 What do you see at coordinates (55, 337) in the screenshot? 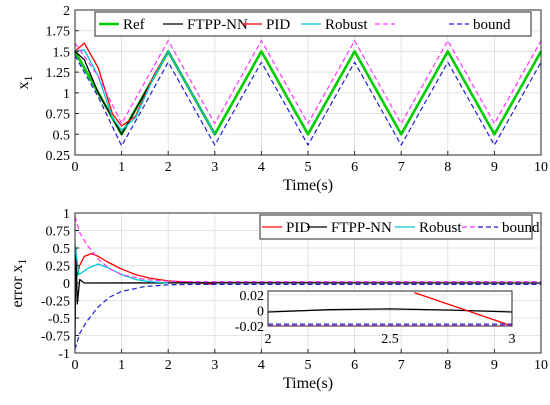
I see `y-tick-label: -0.75` at bounding box center [55, 337].